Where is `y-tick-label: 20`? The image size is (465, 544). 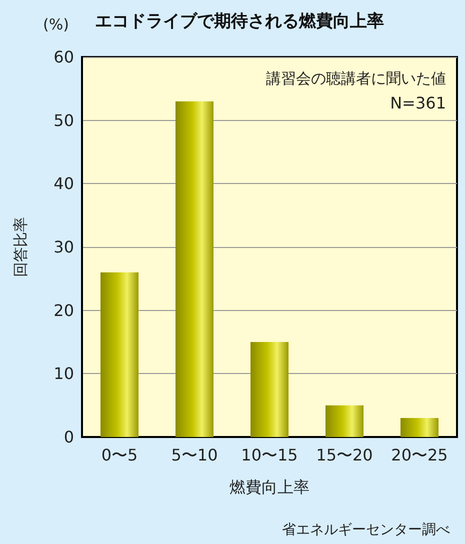
y-tick-label: 20 is located at coordinates (64, 310).